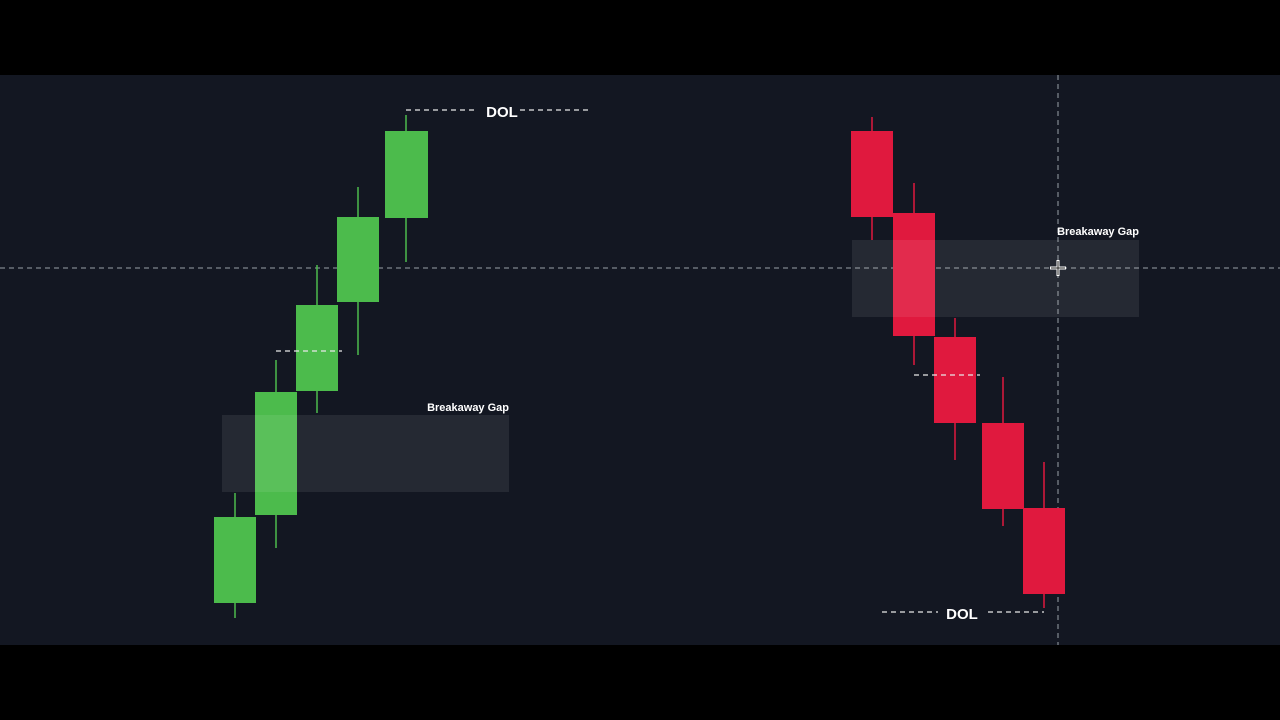 The width and height of the screenshot is (1280, 720). What do you see at coordinates (1058, 268) in the screenshot?
I see `cursor` at bounding box center [1058, 268].